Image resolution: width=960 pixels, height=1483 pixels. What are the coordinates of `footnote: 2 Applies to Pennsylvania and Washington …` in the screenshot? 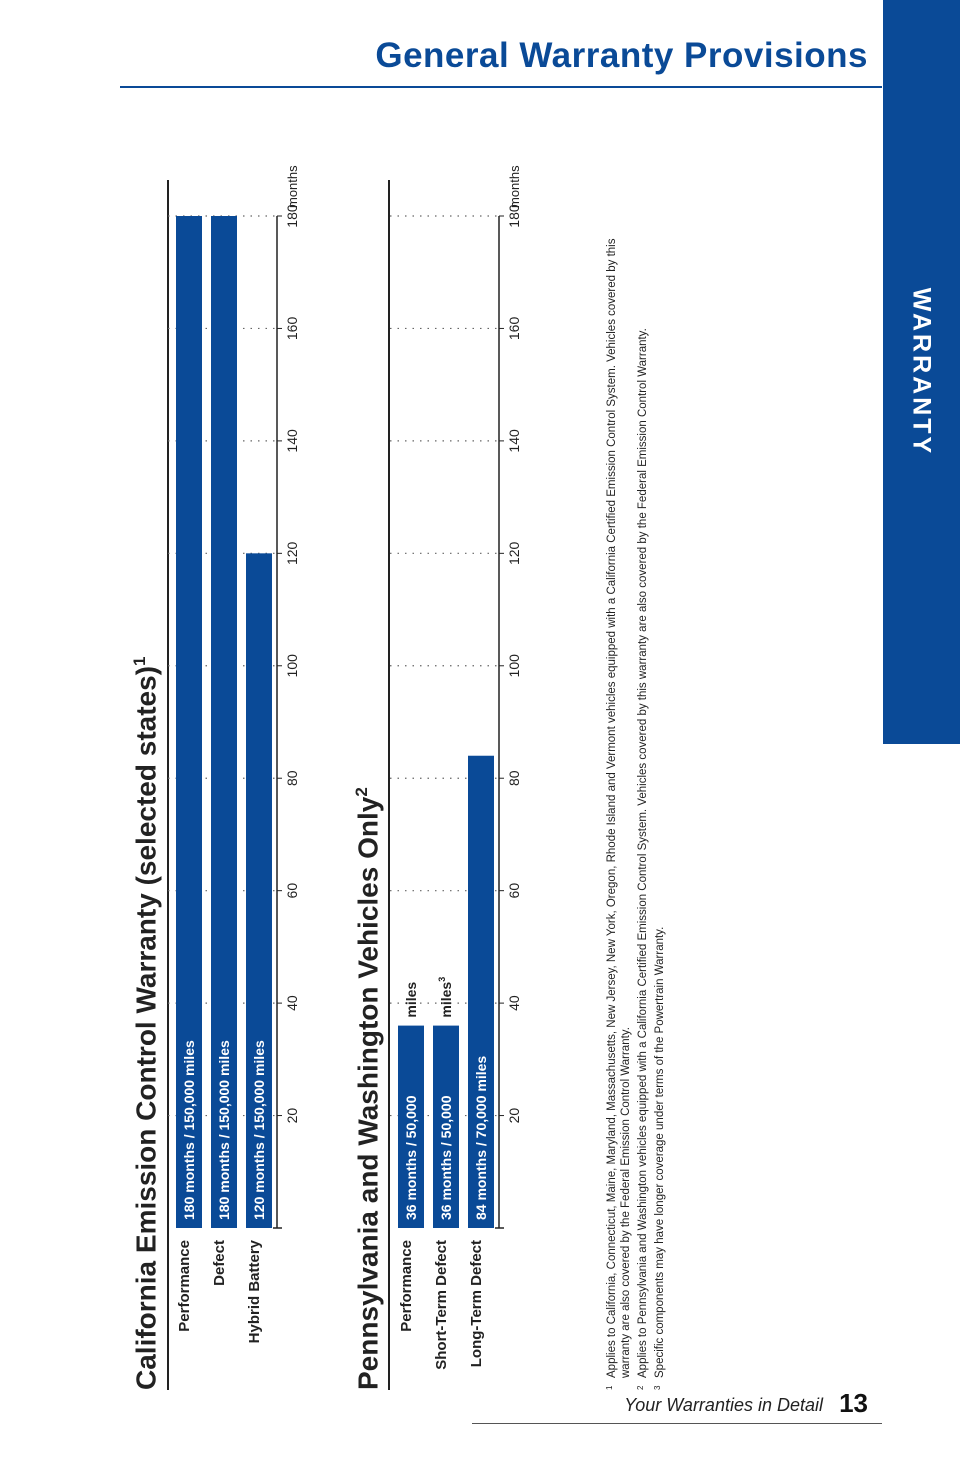 It's located at (642, 859).